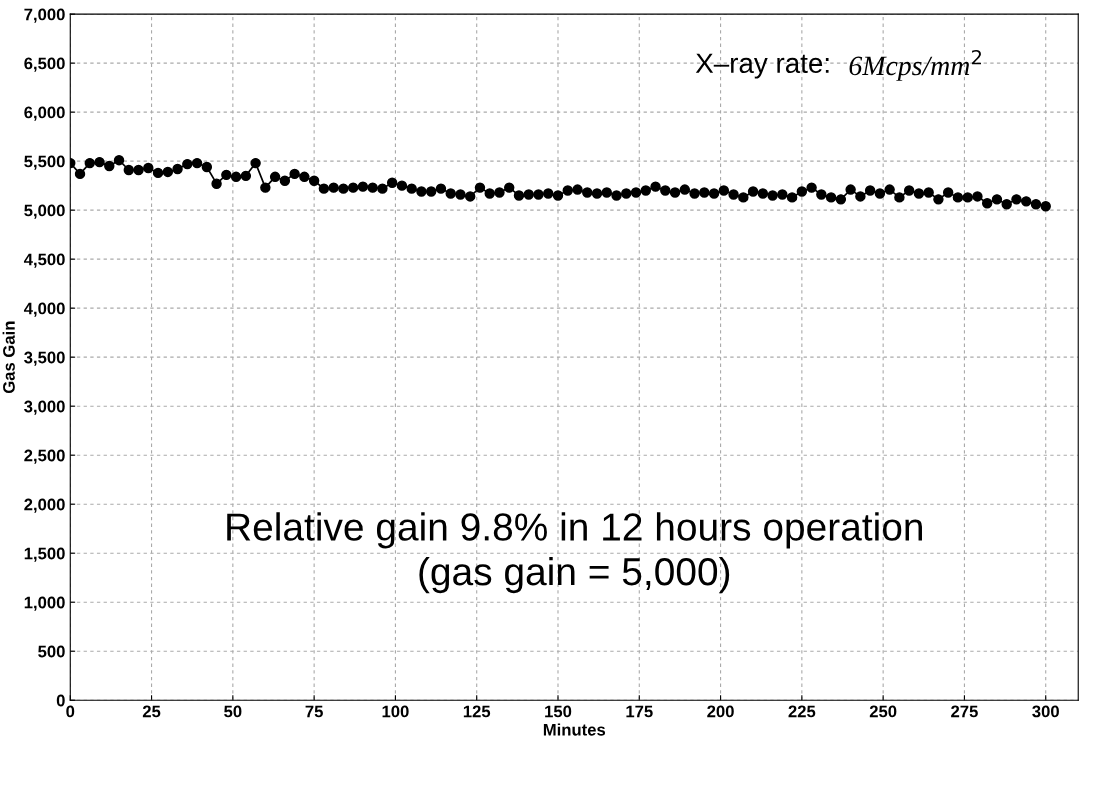  Describe the element at coordinates (915, 65) in the screenshot. I see `annotation: 6Mcps/mm$^{2}$` at that location.